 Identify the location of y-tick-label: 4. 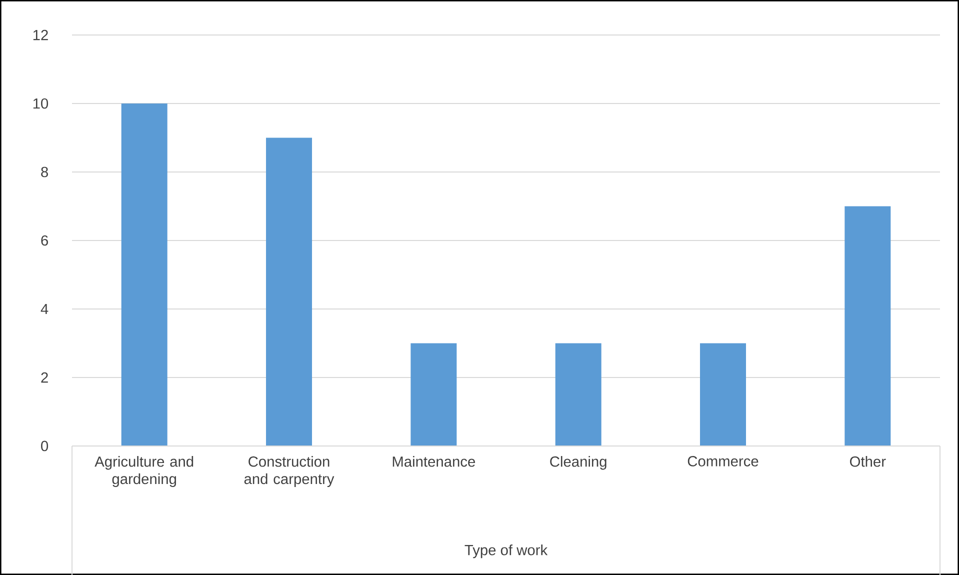
(44, 309).